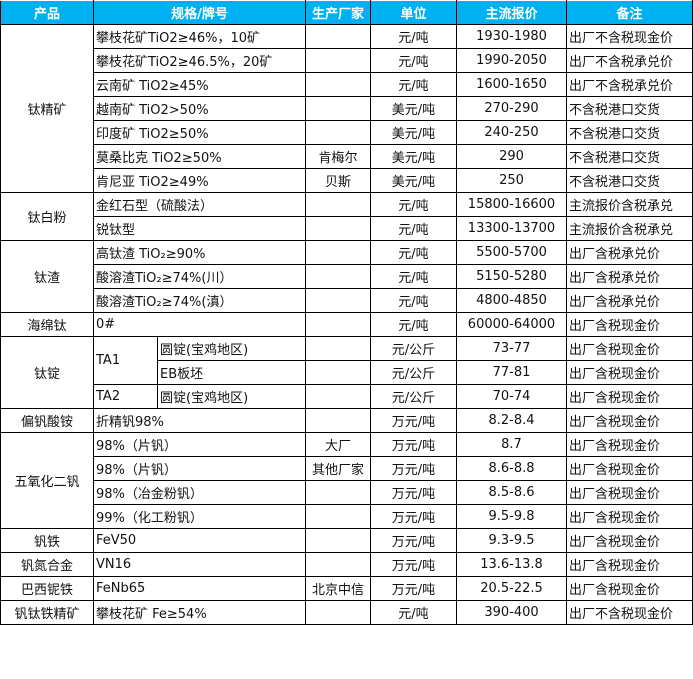 This screenshot has height=679, width=693. Describe the element at coordinates (511, 540) in the screenshot. I see `price-cell: 9.3-9.5` at that location.